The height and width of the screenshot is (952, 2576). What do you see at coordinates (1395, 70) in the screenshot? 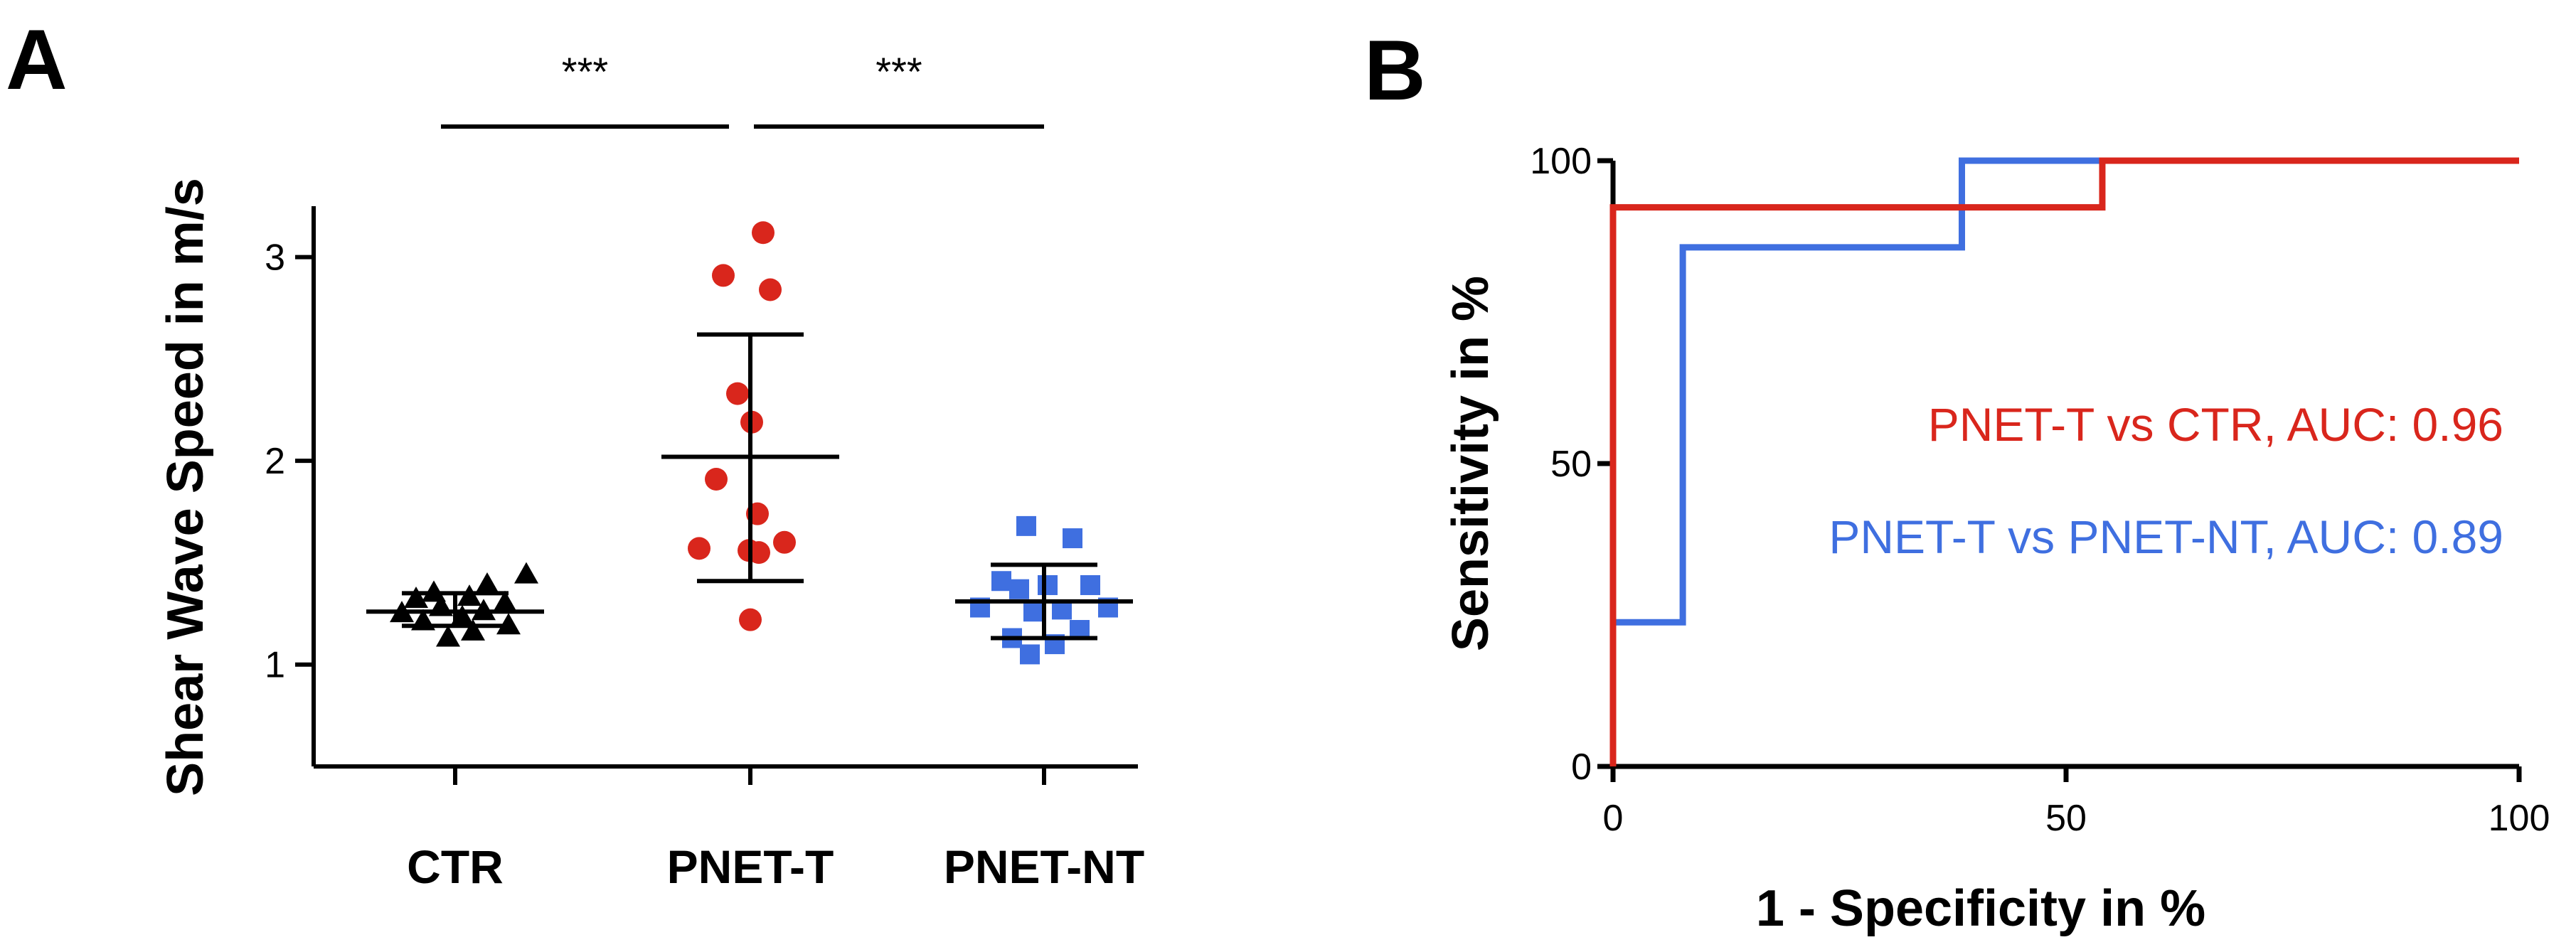
I see `panel-b-letter: B` at bounding box center [1395, 70].